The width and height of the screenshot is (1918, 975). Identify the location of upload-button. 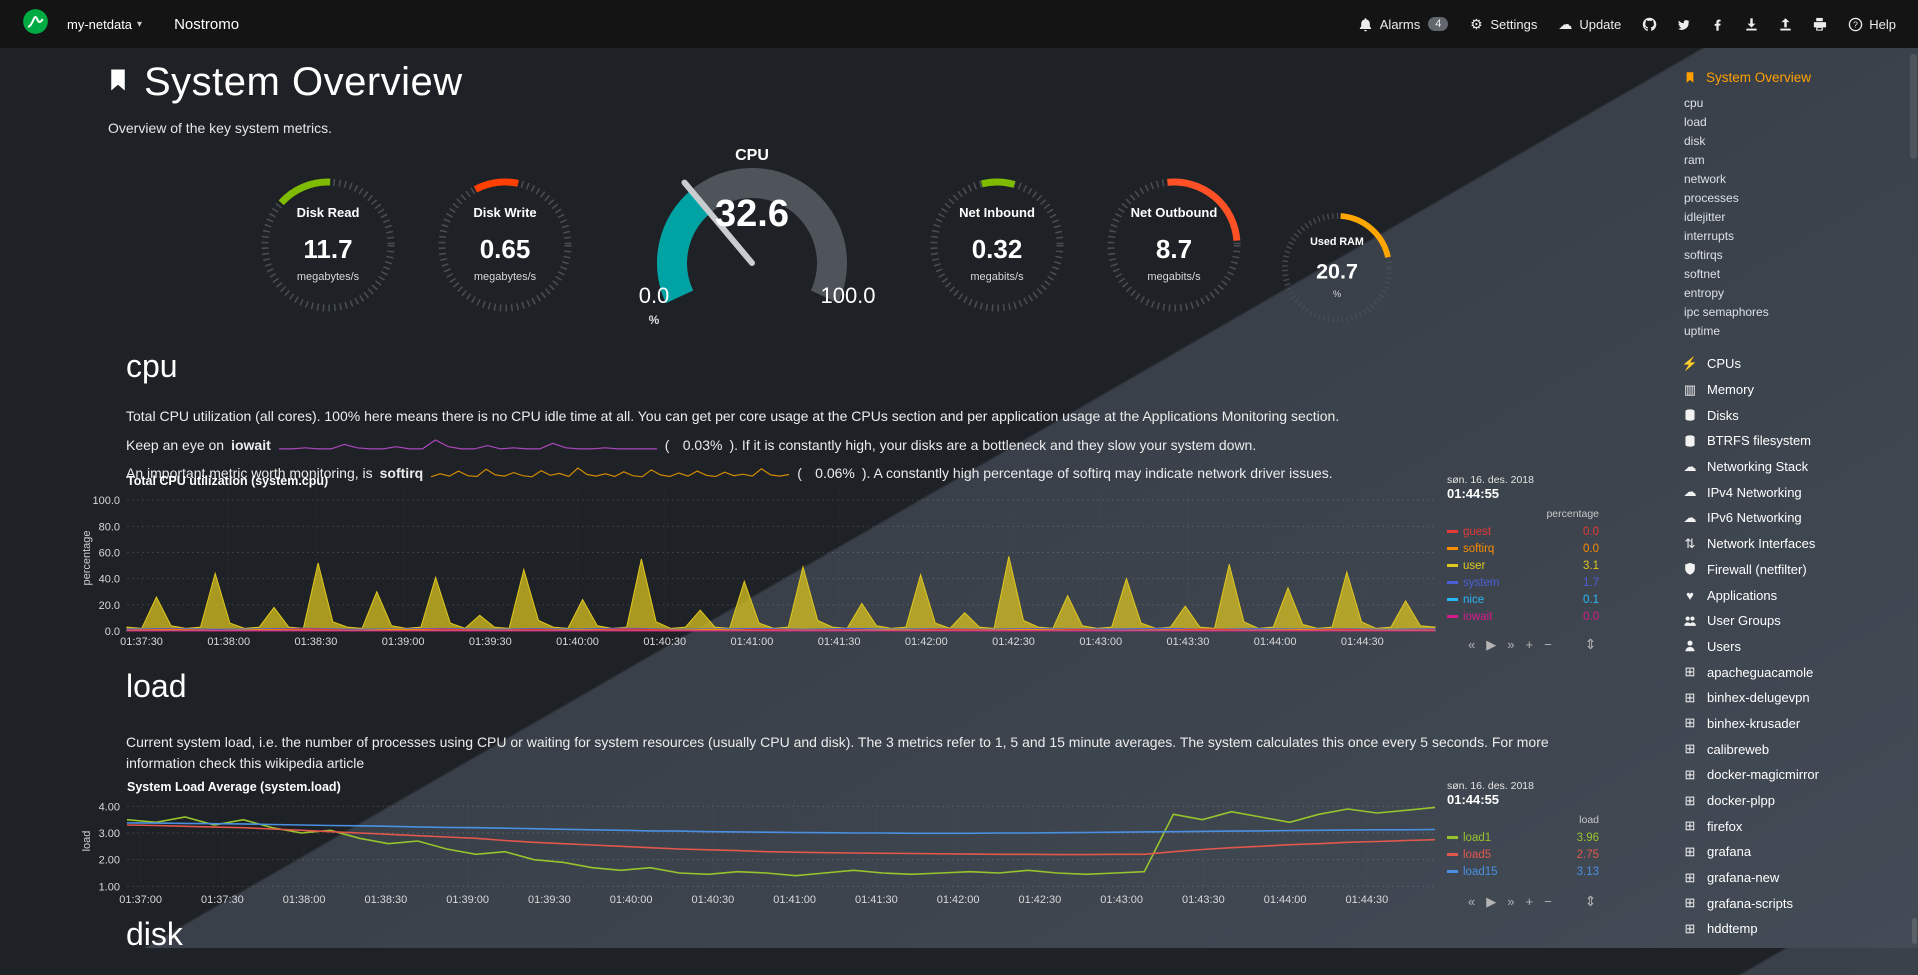
(1785, 24).